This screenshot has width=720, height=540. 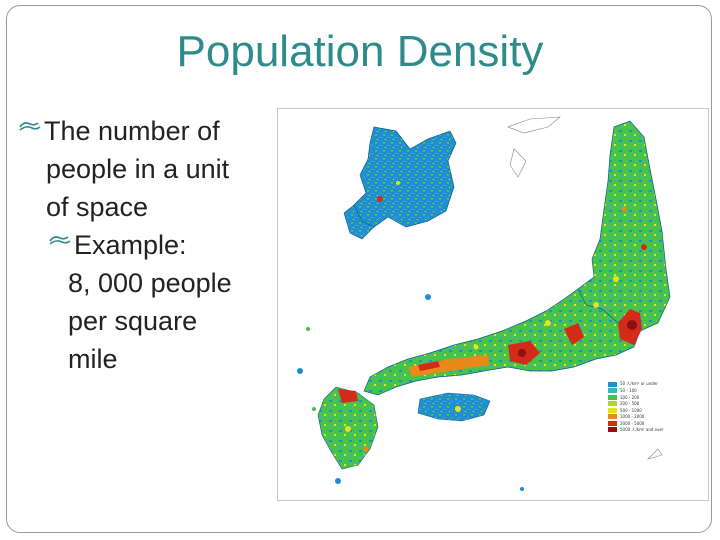 What do you see at coordinates (631, 410) in the screenshot?
I see `legend-label: 500 - 1000` at bounding box center [631, 410].